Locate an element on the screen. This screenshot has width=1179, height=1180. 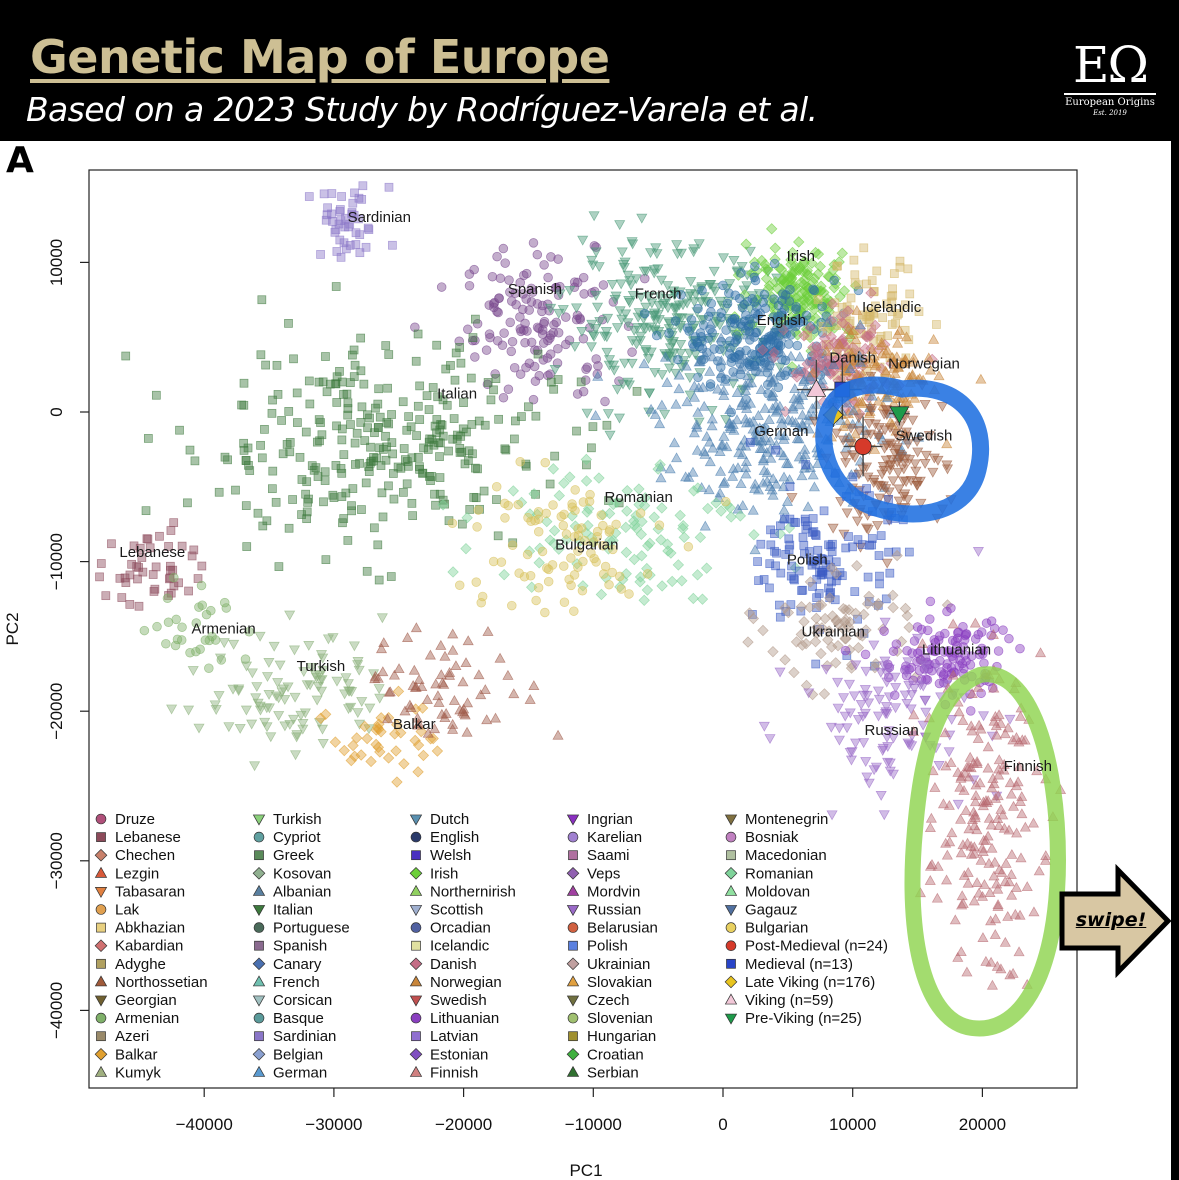
legend-label: Belgian is located at coordinates (298, 1054).